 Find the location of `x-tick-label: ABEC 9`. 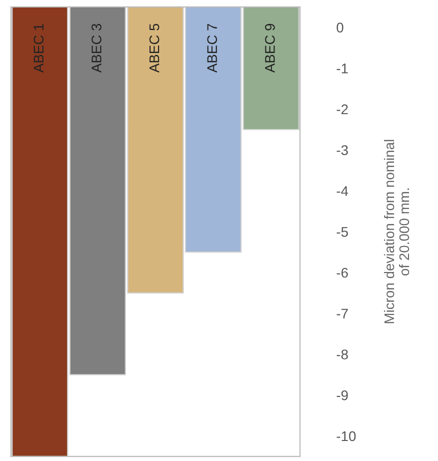

x-tick-label: ABEC 9 is located at coordinates (270, 48).